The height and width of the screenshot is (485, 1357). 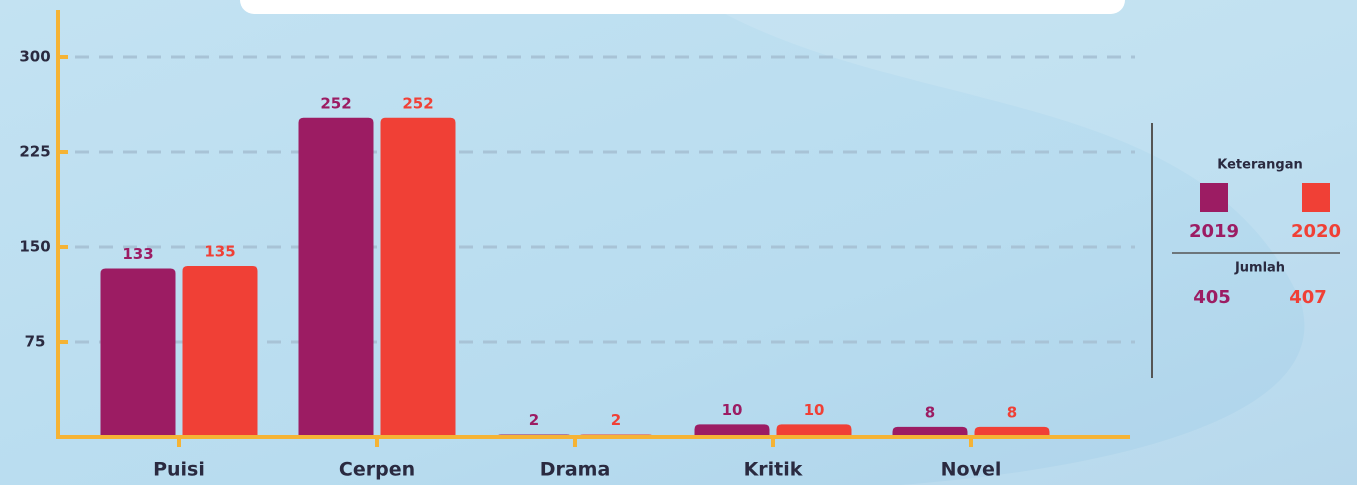 I want to click on total-value: 407, so click(x=1308, y=297).